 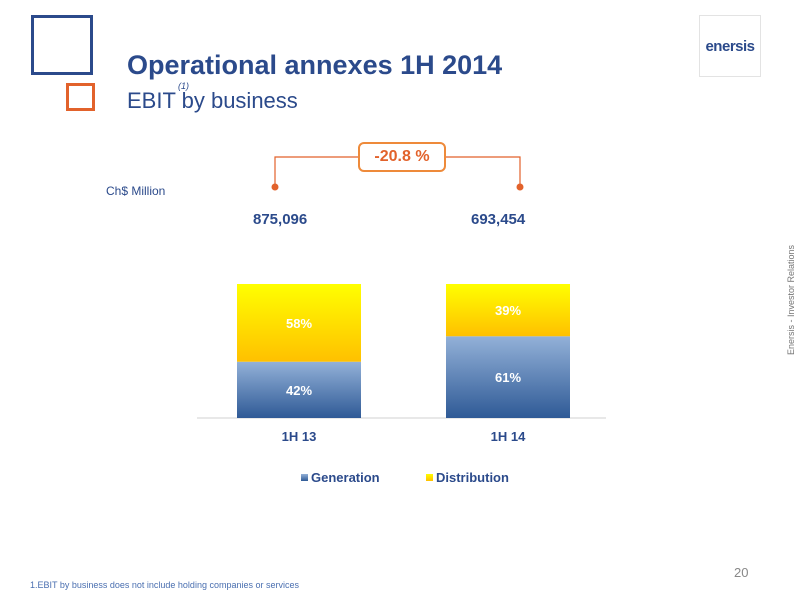 I want to click on legend-generation-label: Generation, so click(x=345, y=477).